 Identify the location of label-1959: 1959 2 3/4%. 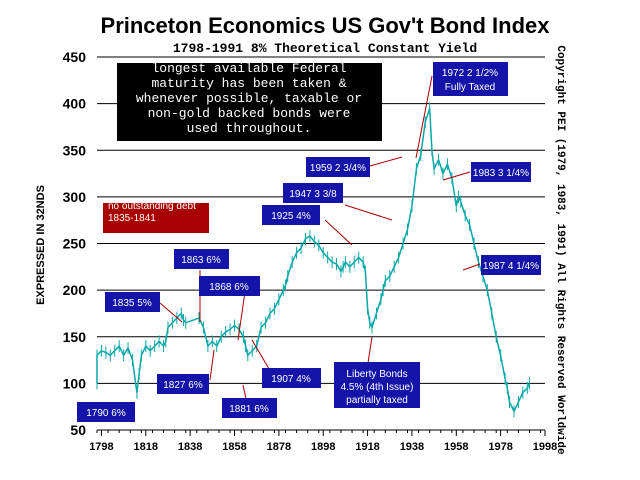
(338, 168).